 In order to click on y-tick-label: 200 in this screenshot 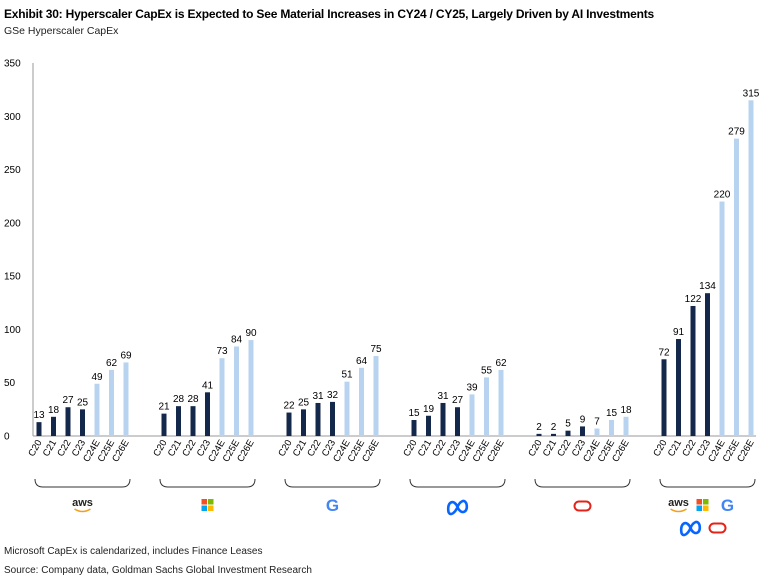, I will do `click(12, 223)`.